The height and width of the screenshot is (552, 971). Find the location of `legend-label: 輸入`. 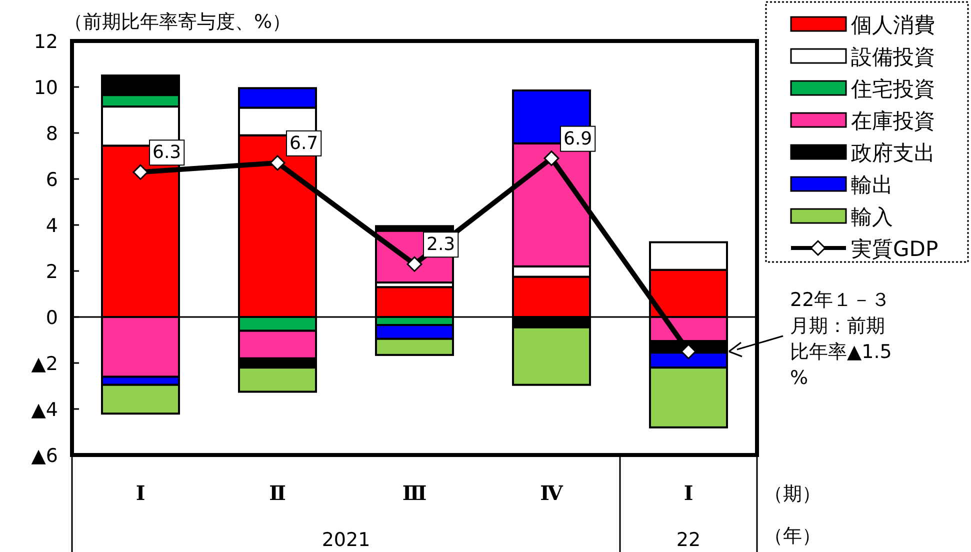

legend-label: 輸入 is located at coordinates (872, 217).